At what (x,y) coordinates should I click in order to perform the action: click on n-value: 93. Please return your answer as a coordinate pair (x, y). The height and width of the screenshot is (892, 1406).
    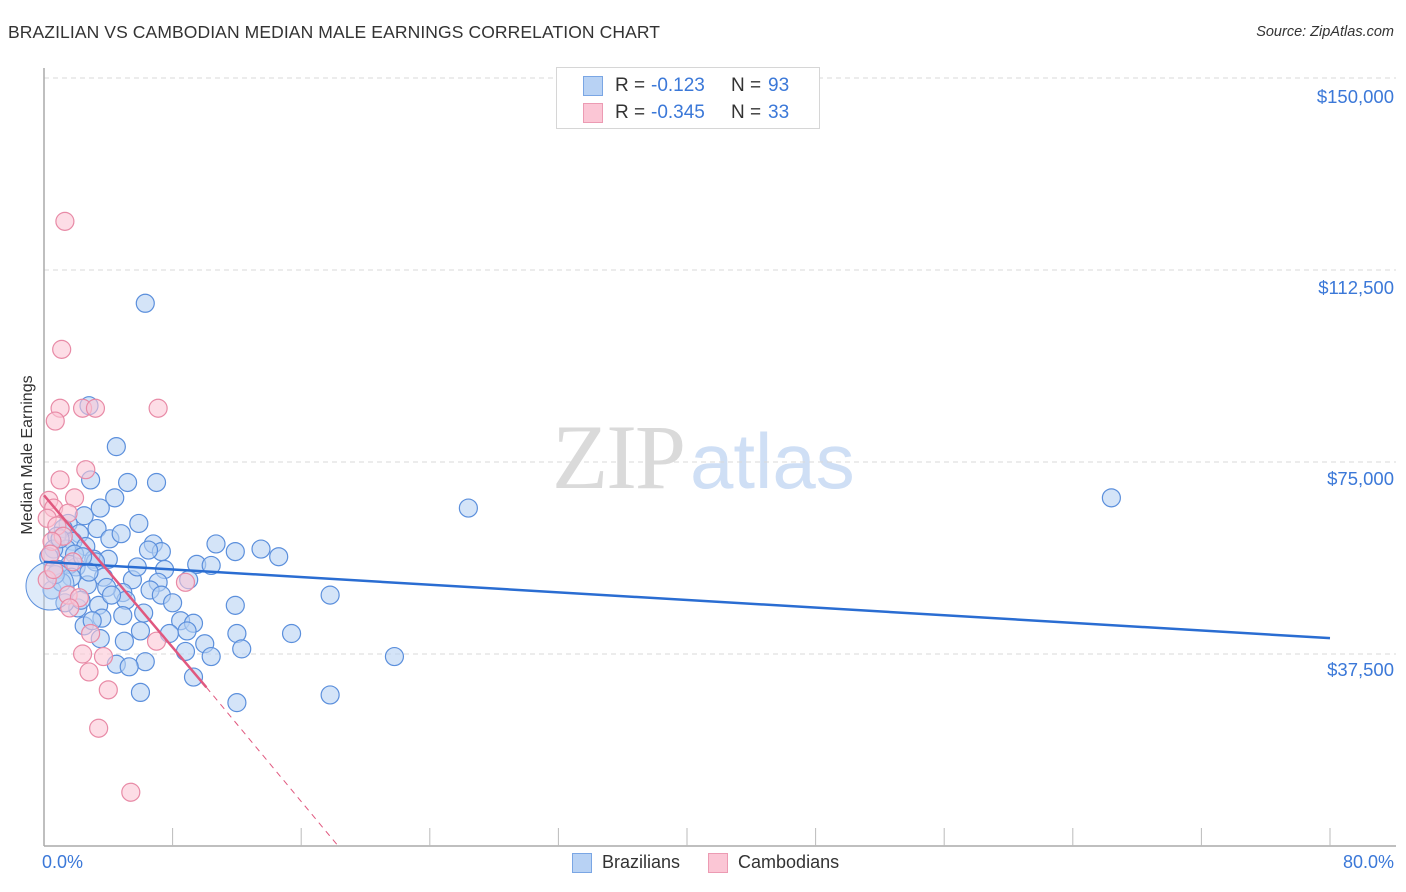
    Looking at the image, I should click on (779, 85).